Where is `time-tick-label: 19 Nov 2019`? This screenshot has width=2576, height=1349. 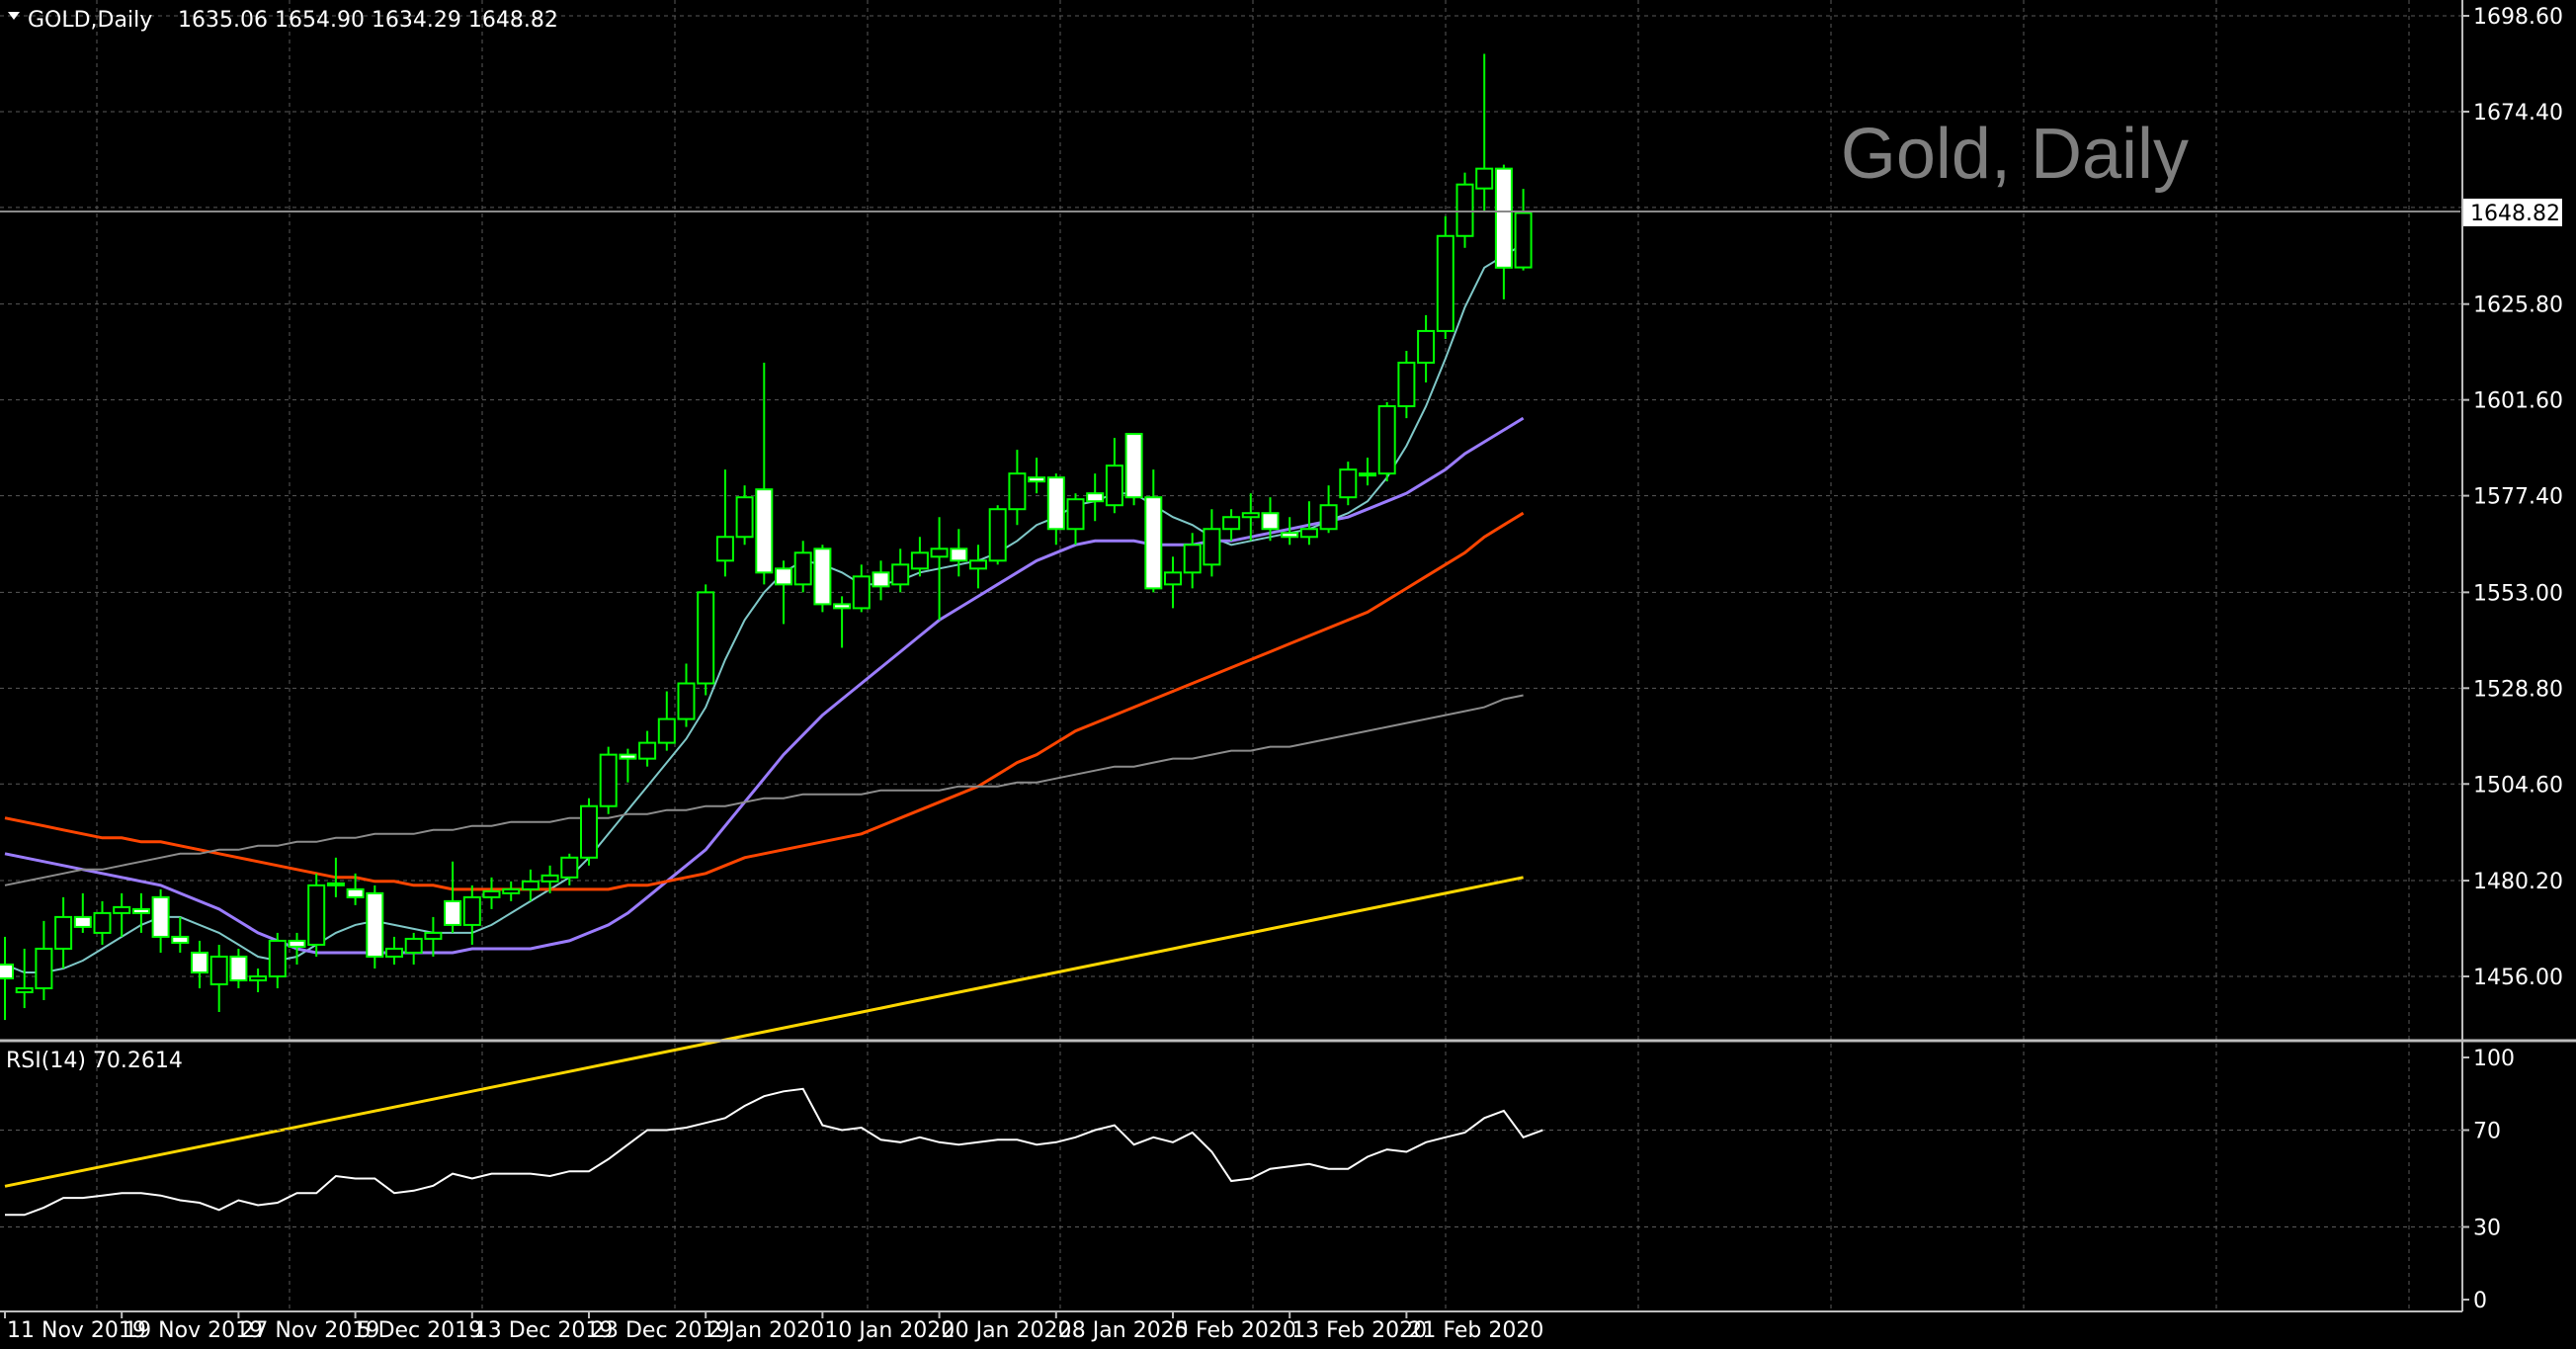 time-tick-label: 19 Nov 2019 is located at coordinates (193, 1330).